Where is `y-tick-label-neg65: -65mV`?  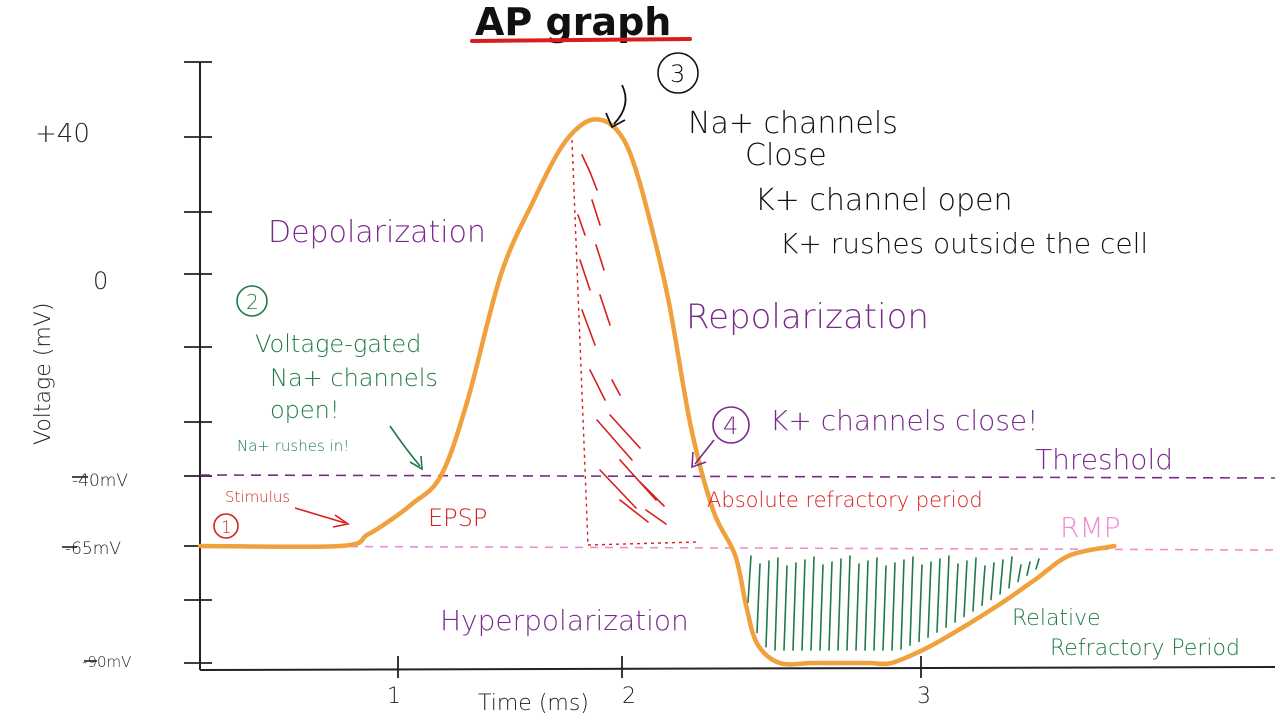
y-tick-label-neg65: -65mV is located at coordinates (93, 549).